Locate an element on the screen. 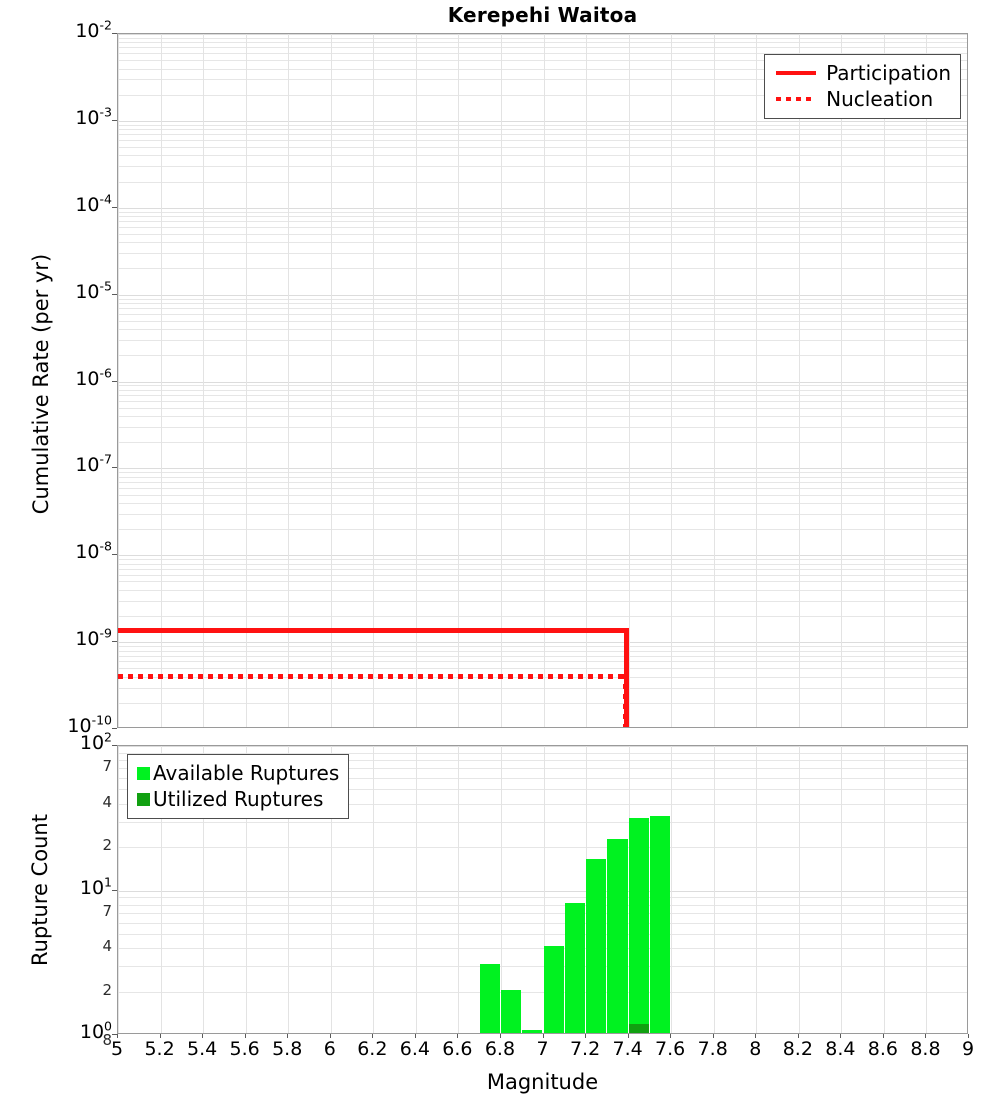 This screenshot has height=1100, width=1000. legend-label-utilized-ruptures: Utilized Ruptures is located at coordinates (238, 799).